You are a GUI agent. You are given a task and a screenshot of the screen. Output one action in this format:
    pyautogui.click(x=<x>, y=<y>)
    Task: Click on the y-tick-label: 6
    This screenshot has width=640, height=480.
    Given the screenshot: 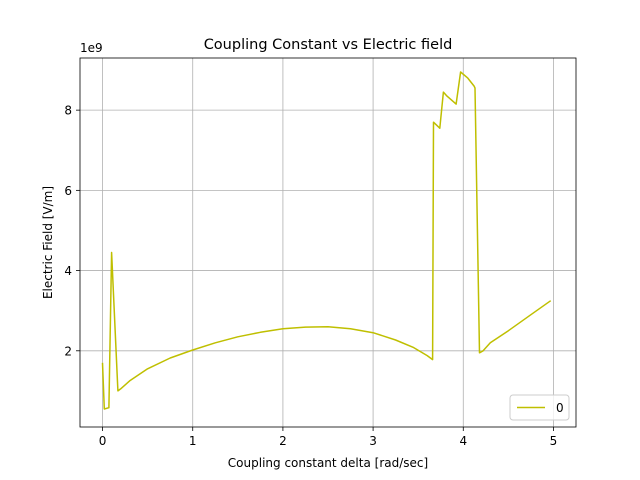 What is the action you would take?
    pyautogui.click(x=68, y=191)
    